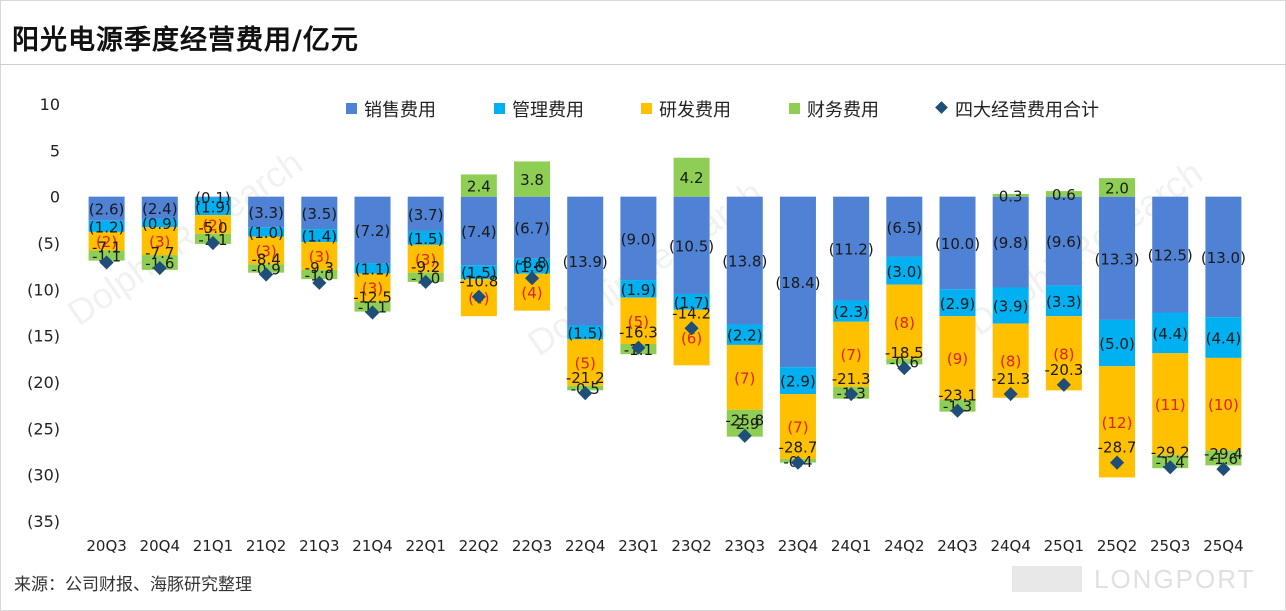 The image size is (1286, 611). Describe the element at coordinates (905, 272) in the screenshot. I see `admin-bar-label: (3.0)` at that location.